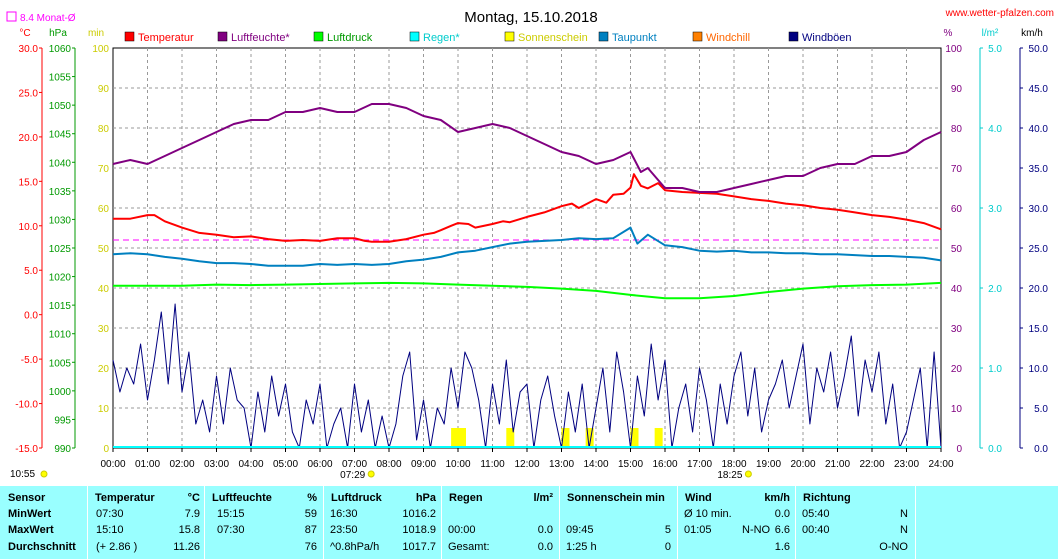 Image resolution: width=1058 pixels, height=559 pixels. What do you see at coordinates (698, 530) in the screenshot?
I see `stats-time-wind: 01:05` at bounding box center [698, 530].